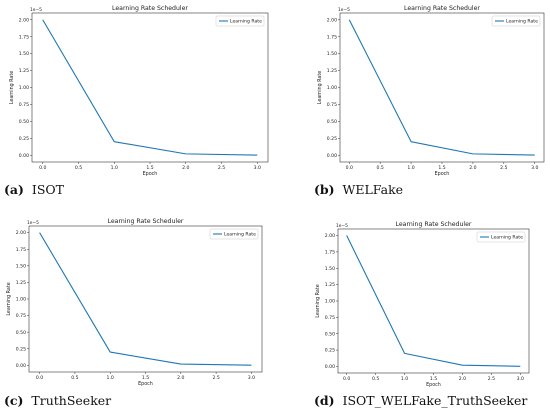  Describe the element at coordinates (149, 168) in the screenshot. I see `chart-a-xtick-label: 1.5` at that location.